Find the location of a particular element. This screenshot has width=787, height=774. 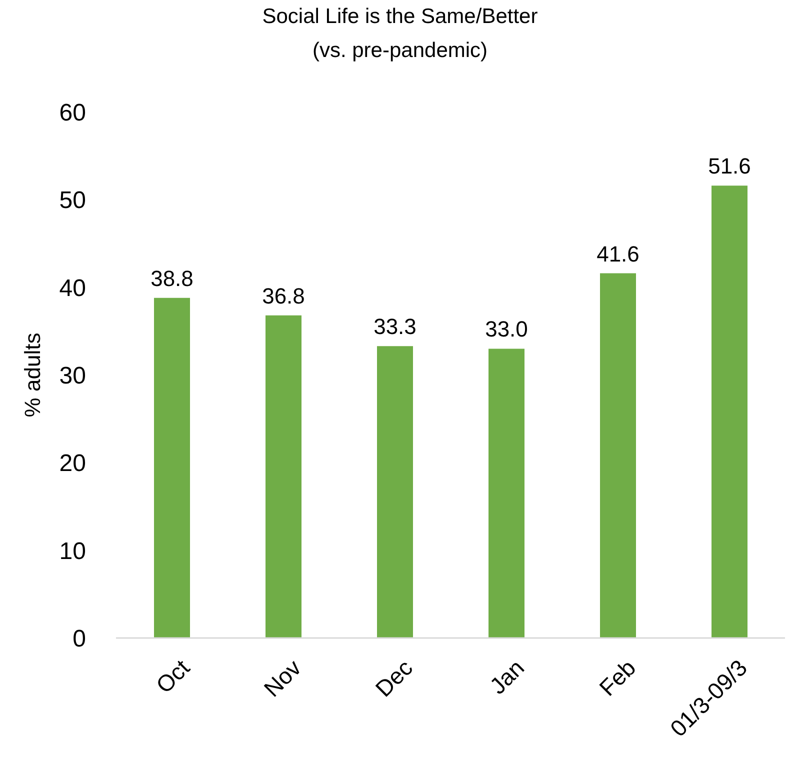

x-tick-label: Feb is located at coordinates (617, 677).